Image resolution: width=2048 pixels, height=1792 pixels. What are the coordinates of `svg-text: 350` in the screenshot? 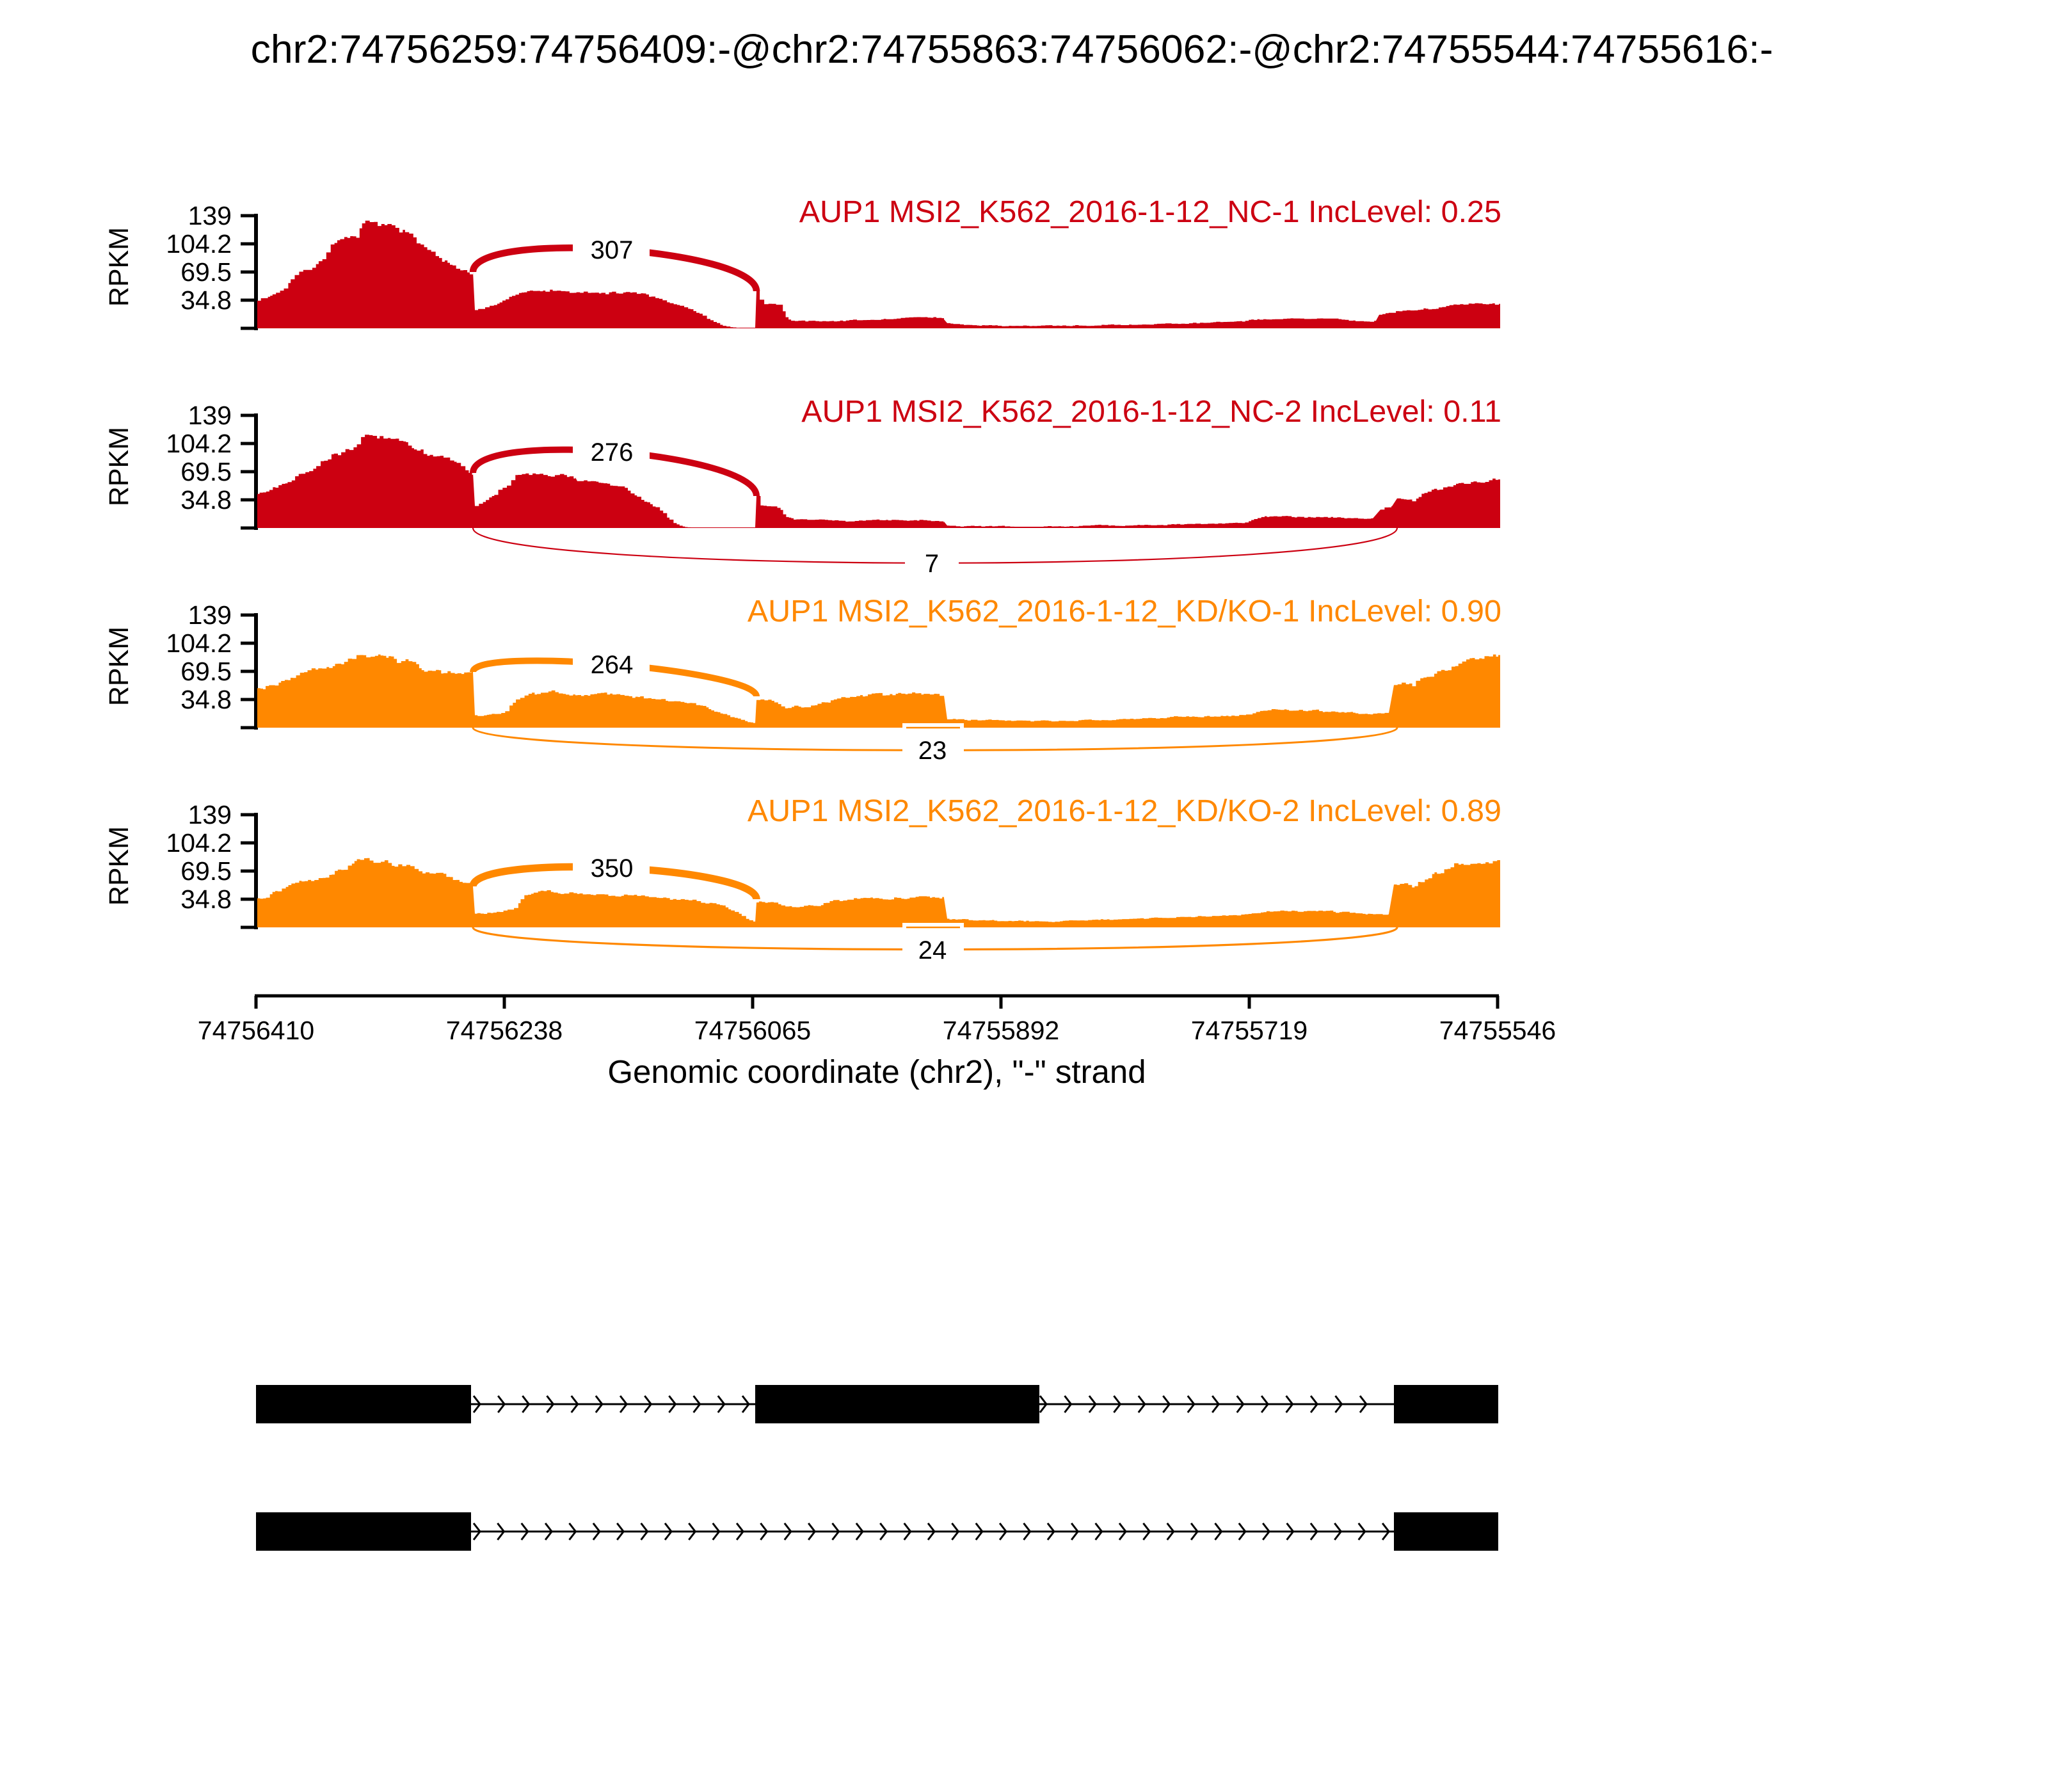 It's located at (612, 868).